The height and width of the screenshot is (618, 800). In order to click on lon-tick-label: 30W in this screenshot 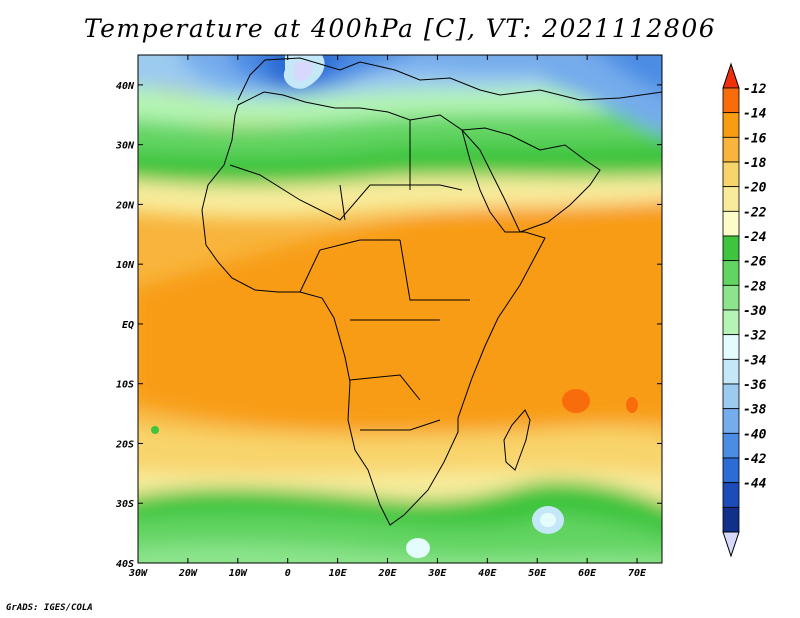, I will do `click(138, 573)`.